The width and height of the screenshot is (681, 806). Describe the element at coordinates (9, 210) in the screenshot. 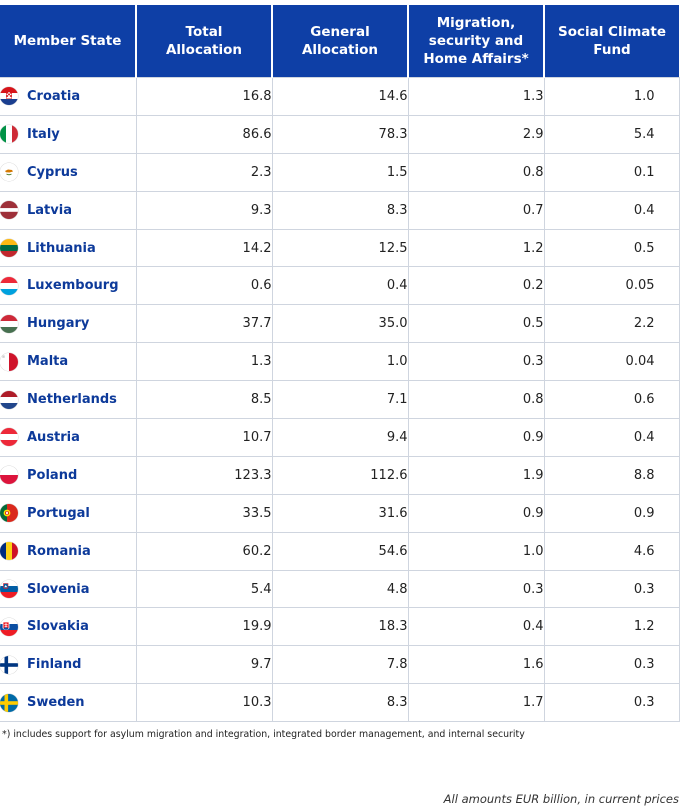

I see `latvia-flag-icon` at that location.